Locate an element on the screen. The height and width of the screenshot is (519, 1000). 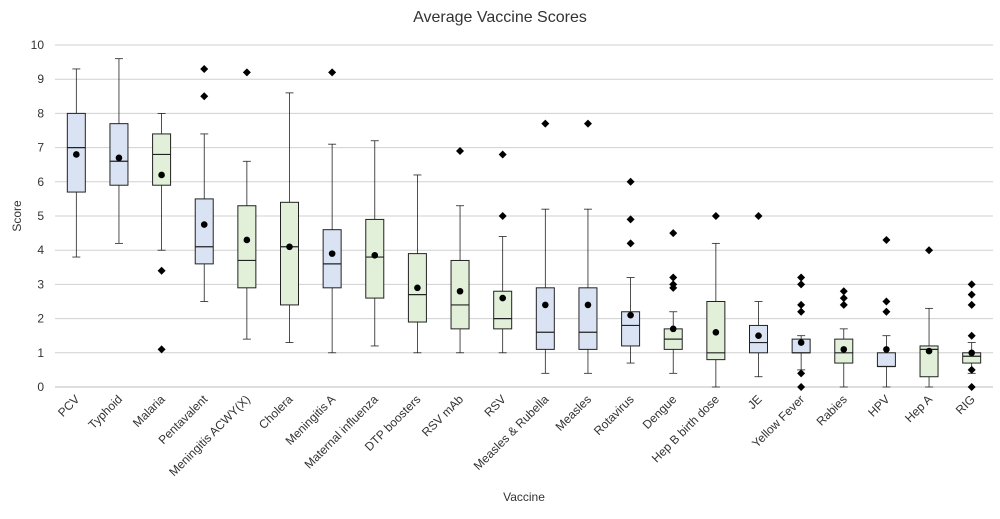
x-tick-label-hpv: HPV is located at coordinates (878, 405).